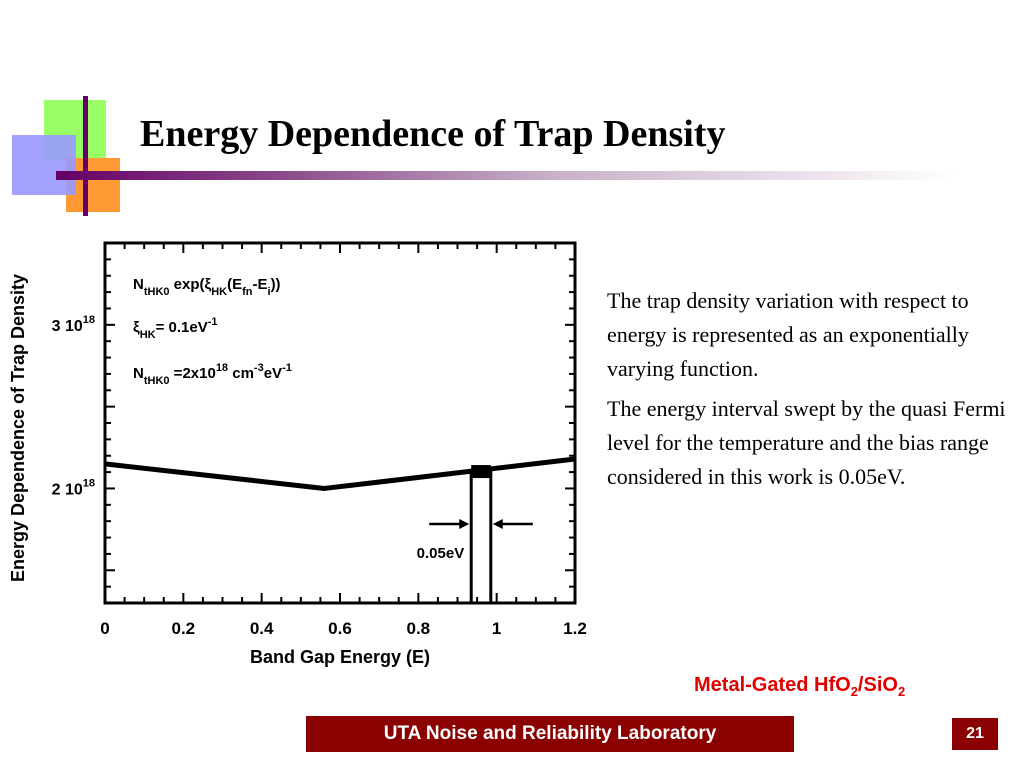  Describe the element at coordinates (877, 685) in the screenshot. I see `material-mid: /SiO` at that location.